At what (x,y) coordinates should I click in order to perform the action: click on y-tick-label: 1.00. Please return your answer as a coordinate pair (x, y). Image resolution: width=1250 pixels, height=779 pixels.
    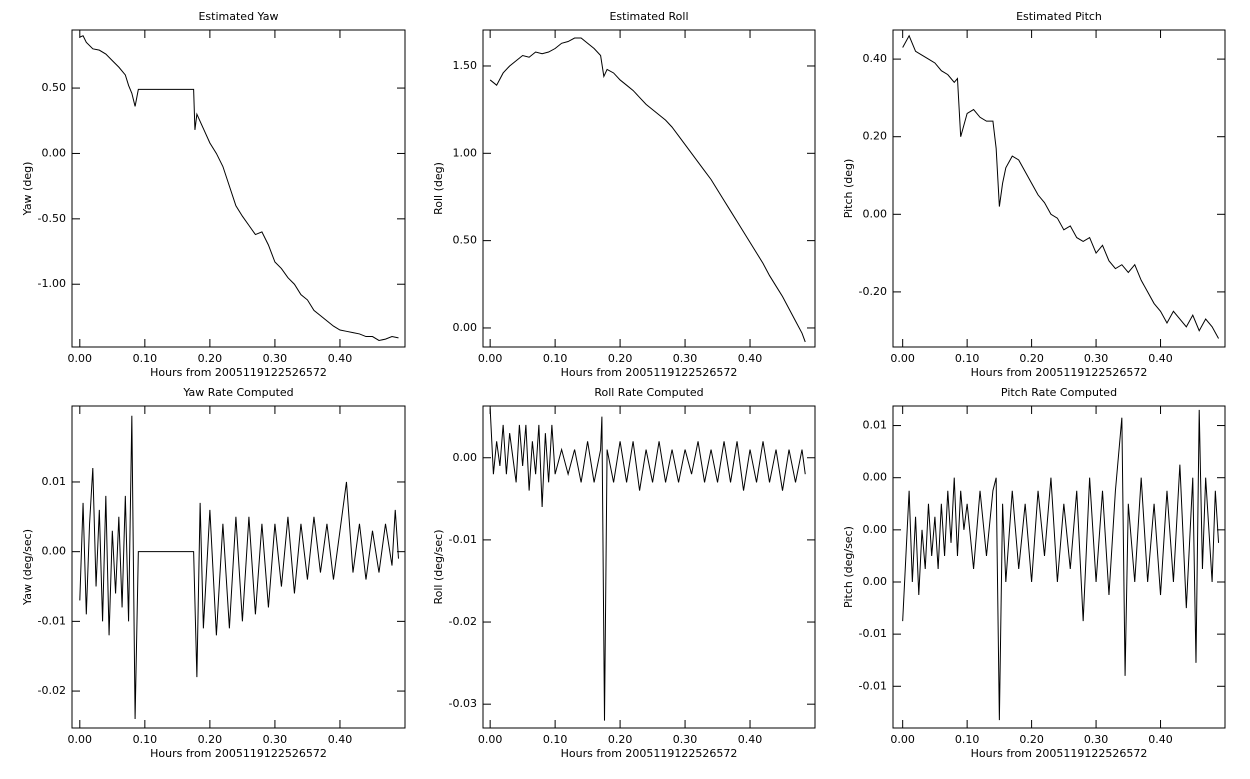
    Looking at the image, I should click on (465, 152).